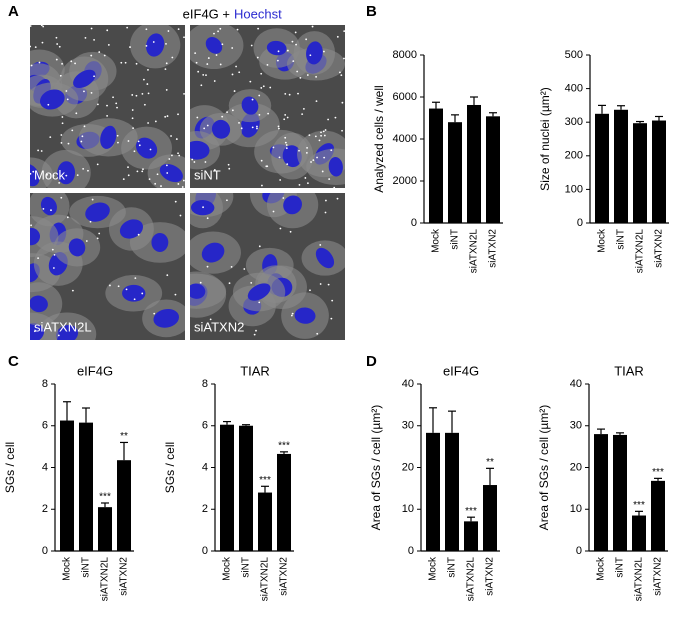  I want to click on y-tick-label: 6000, so click(405, 97).